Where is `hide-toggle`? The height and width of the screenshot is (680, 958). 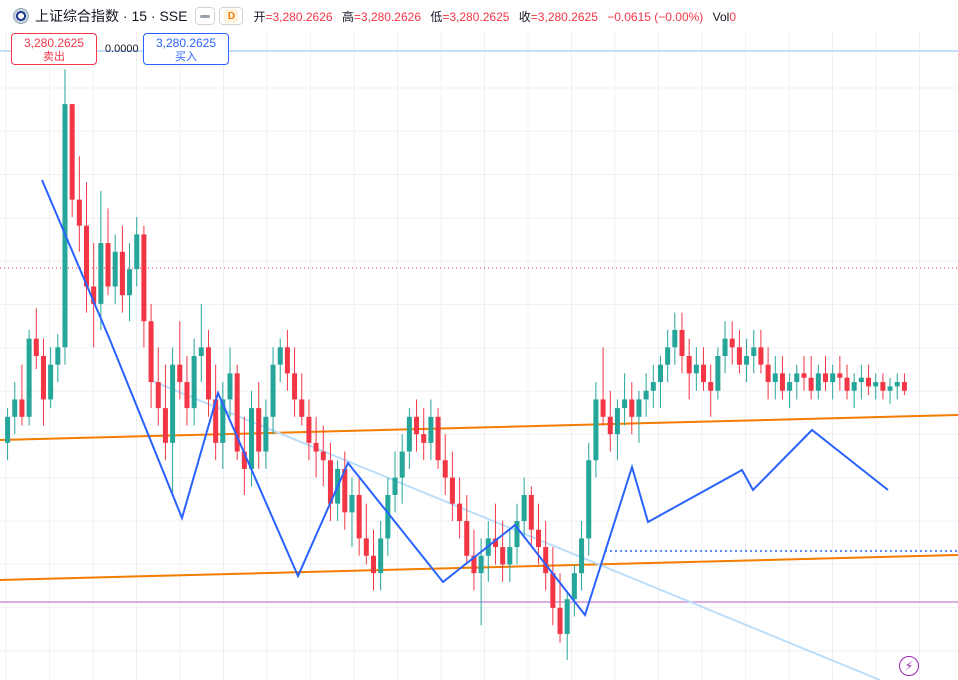
hide-toggle is located at coordinates (205, 16).